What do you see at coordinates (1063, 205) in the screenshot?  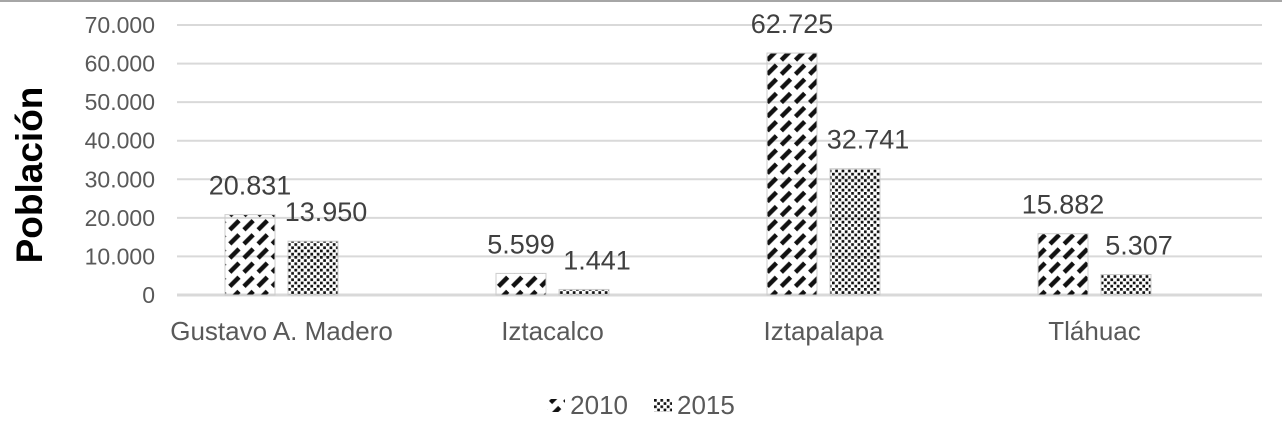 I see `data-label-2010-3: 15.882` at bounding box center [1063, 205].